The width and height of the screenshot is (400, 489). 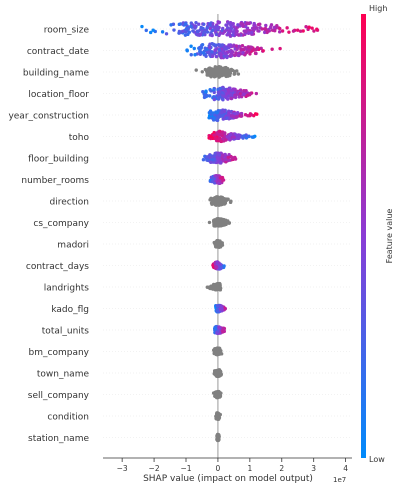 What do you see at coordinates (339, 480) in the screenshot?
I see `x-axis-scale-label: 1e7` at bounding box center [339, 480].